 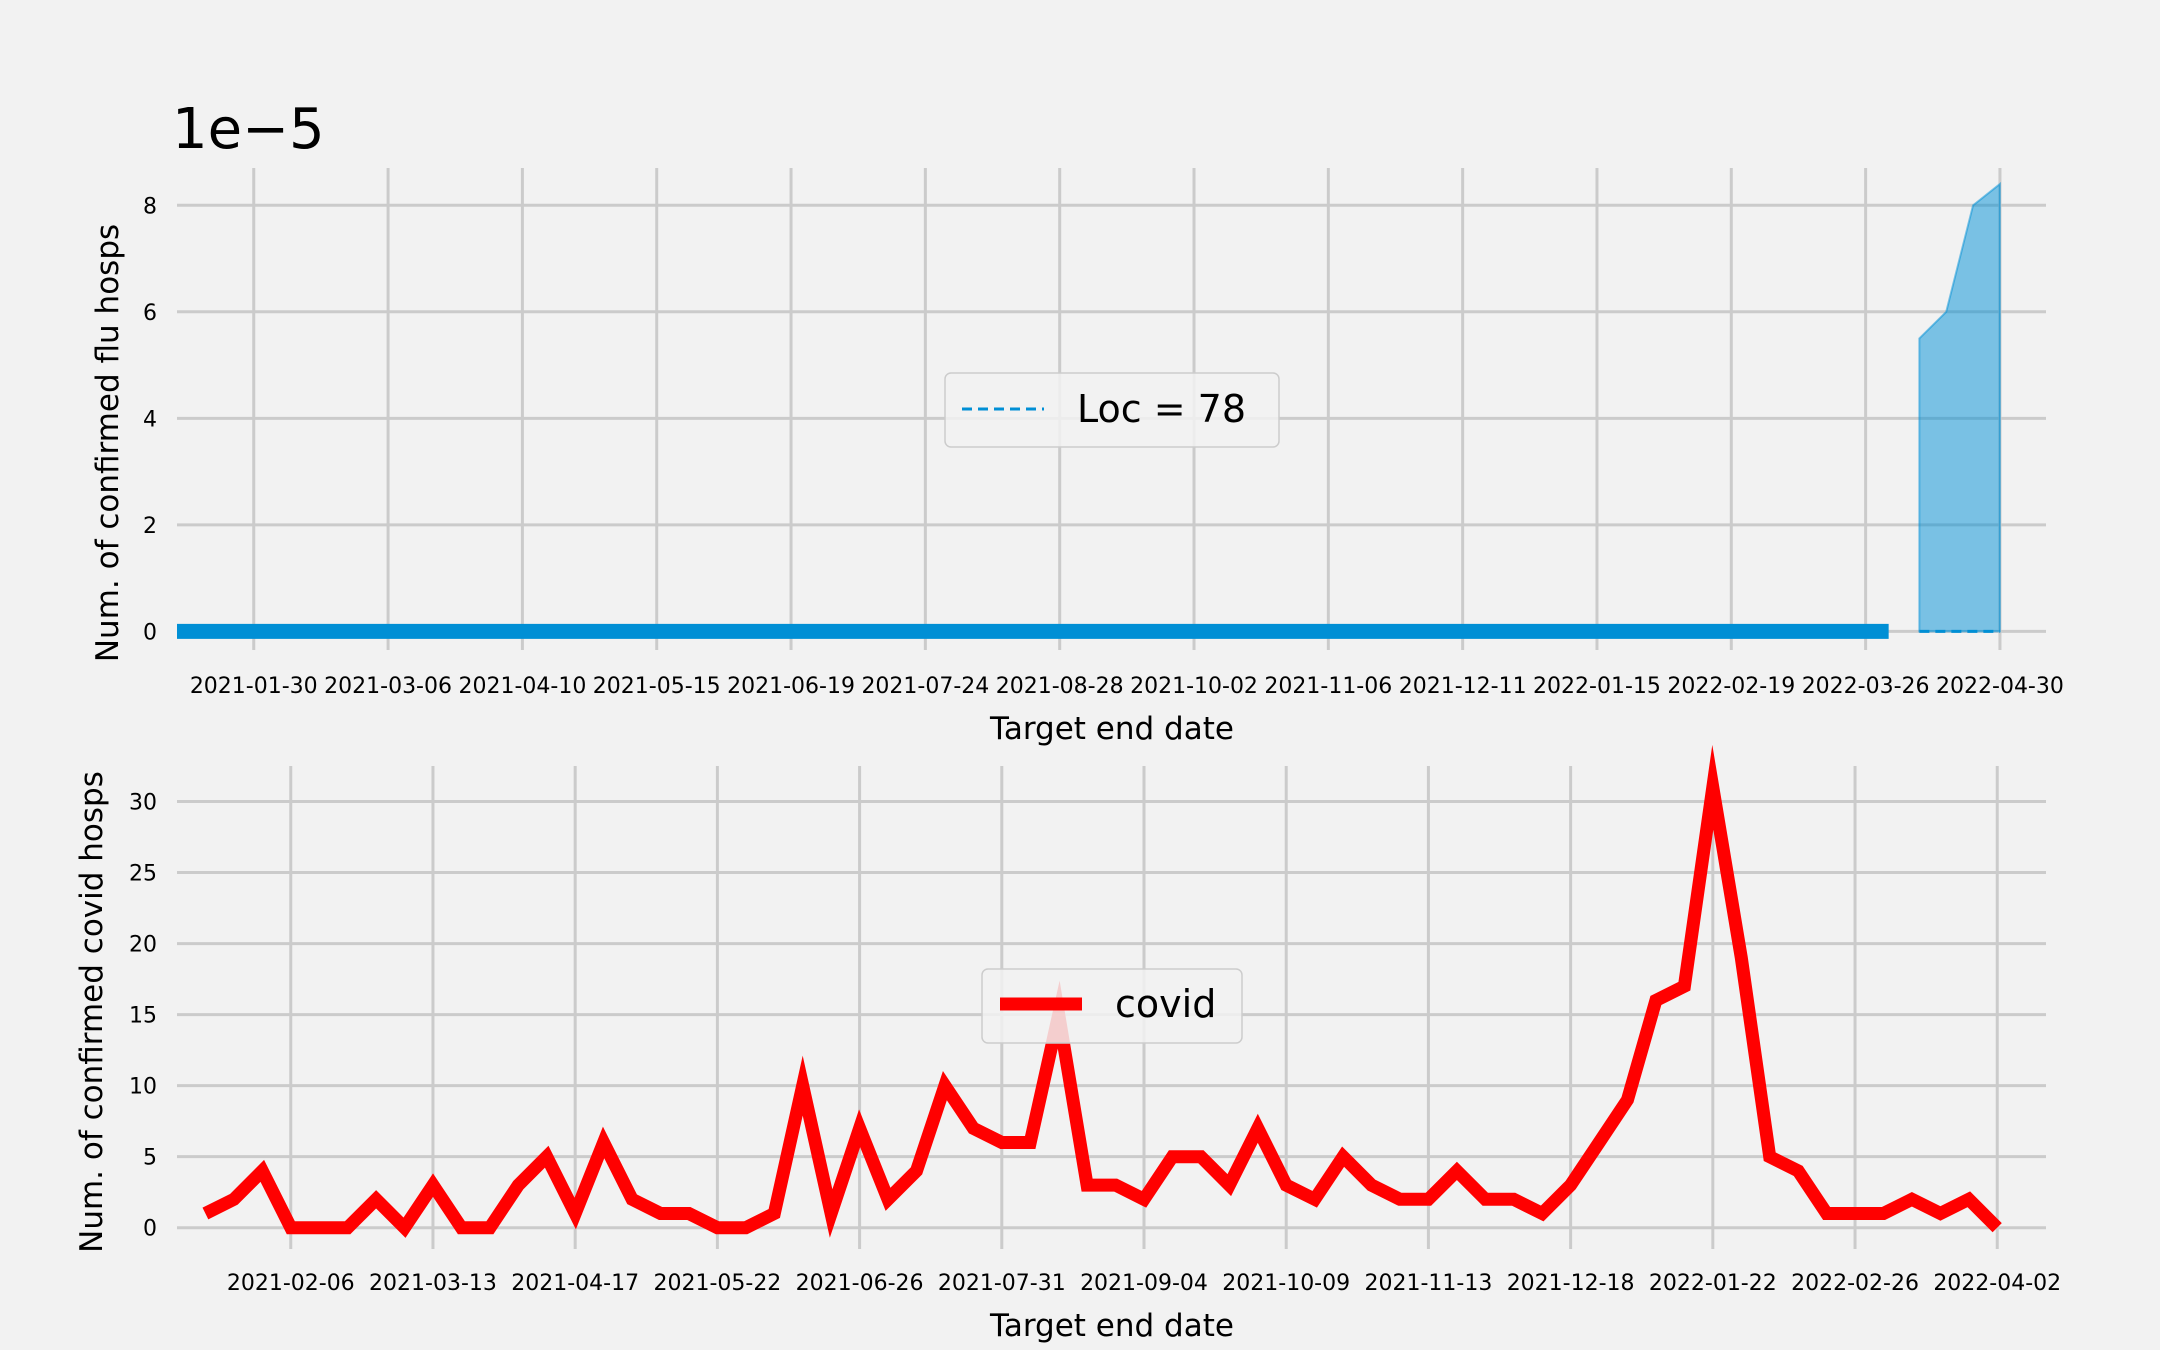 I want to click on flu-x-tick-label: 2021-05-15, so click(x=657, y=686).